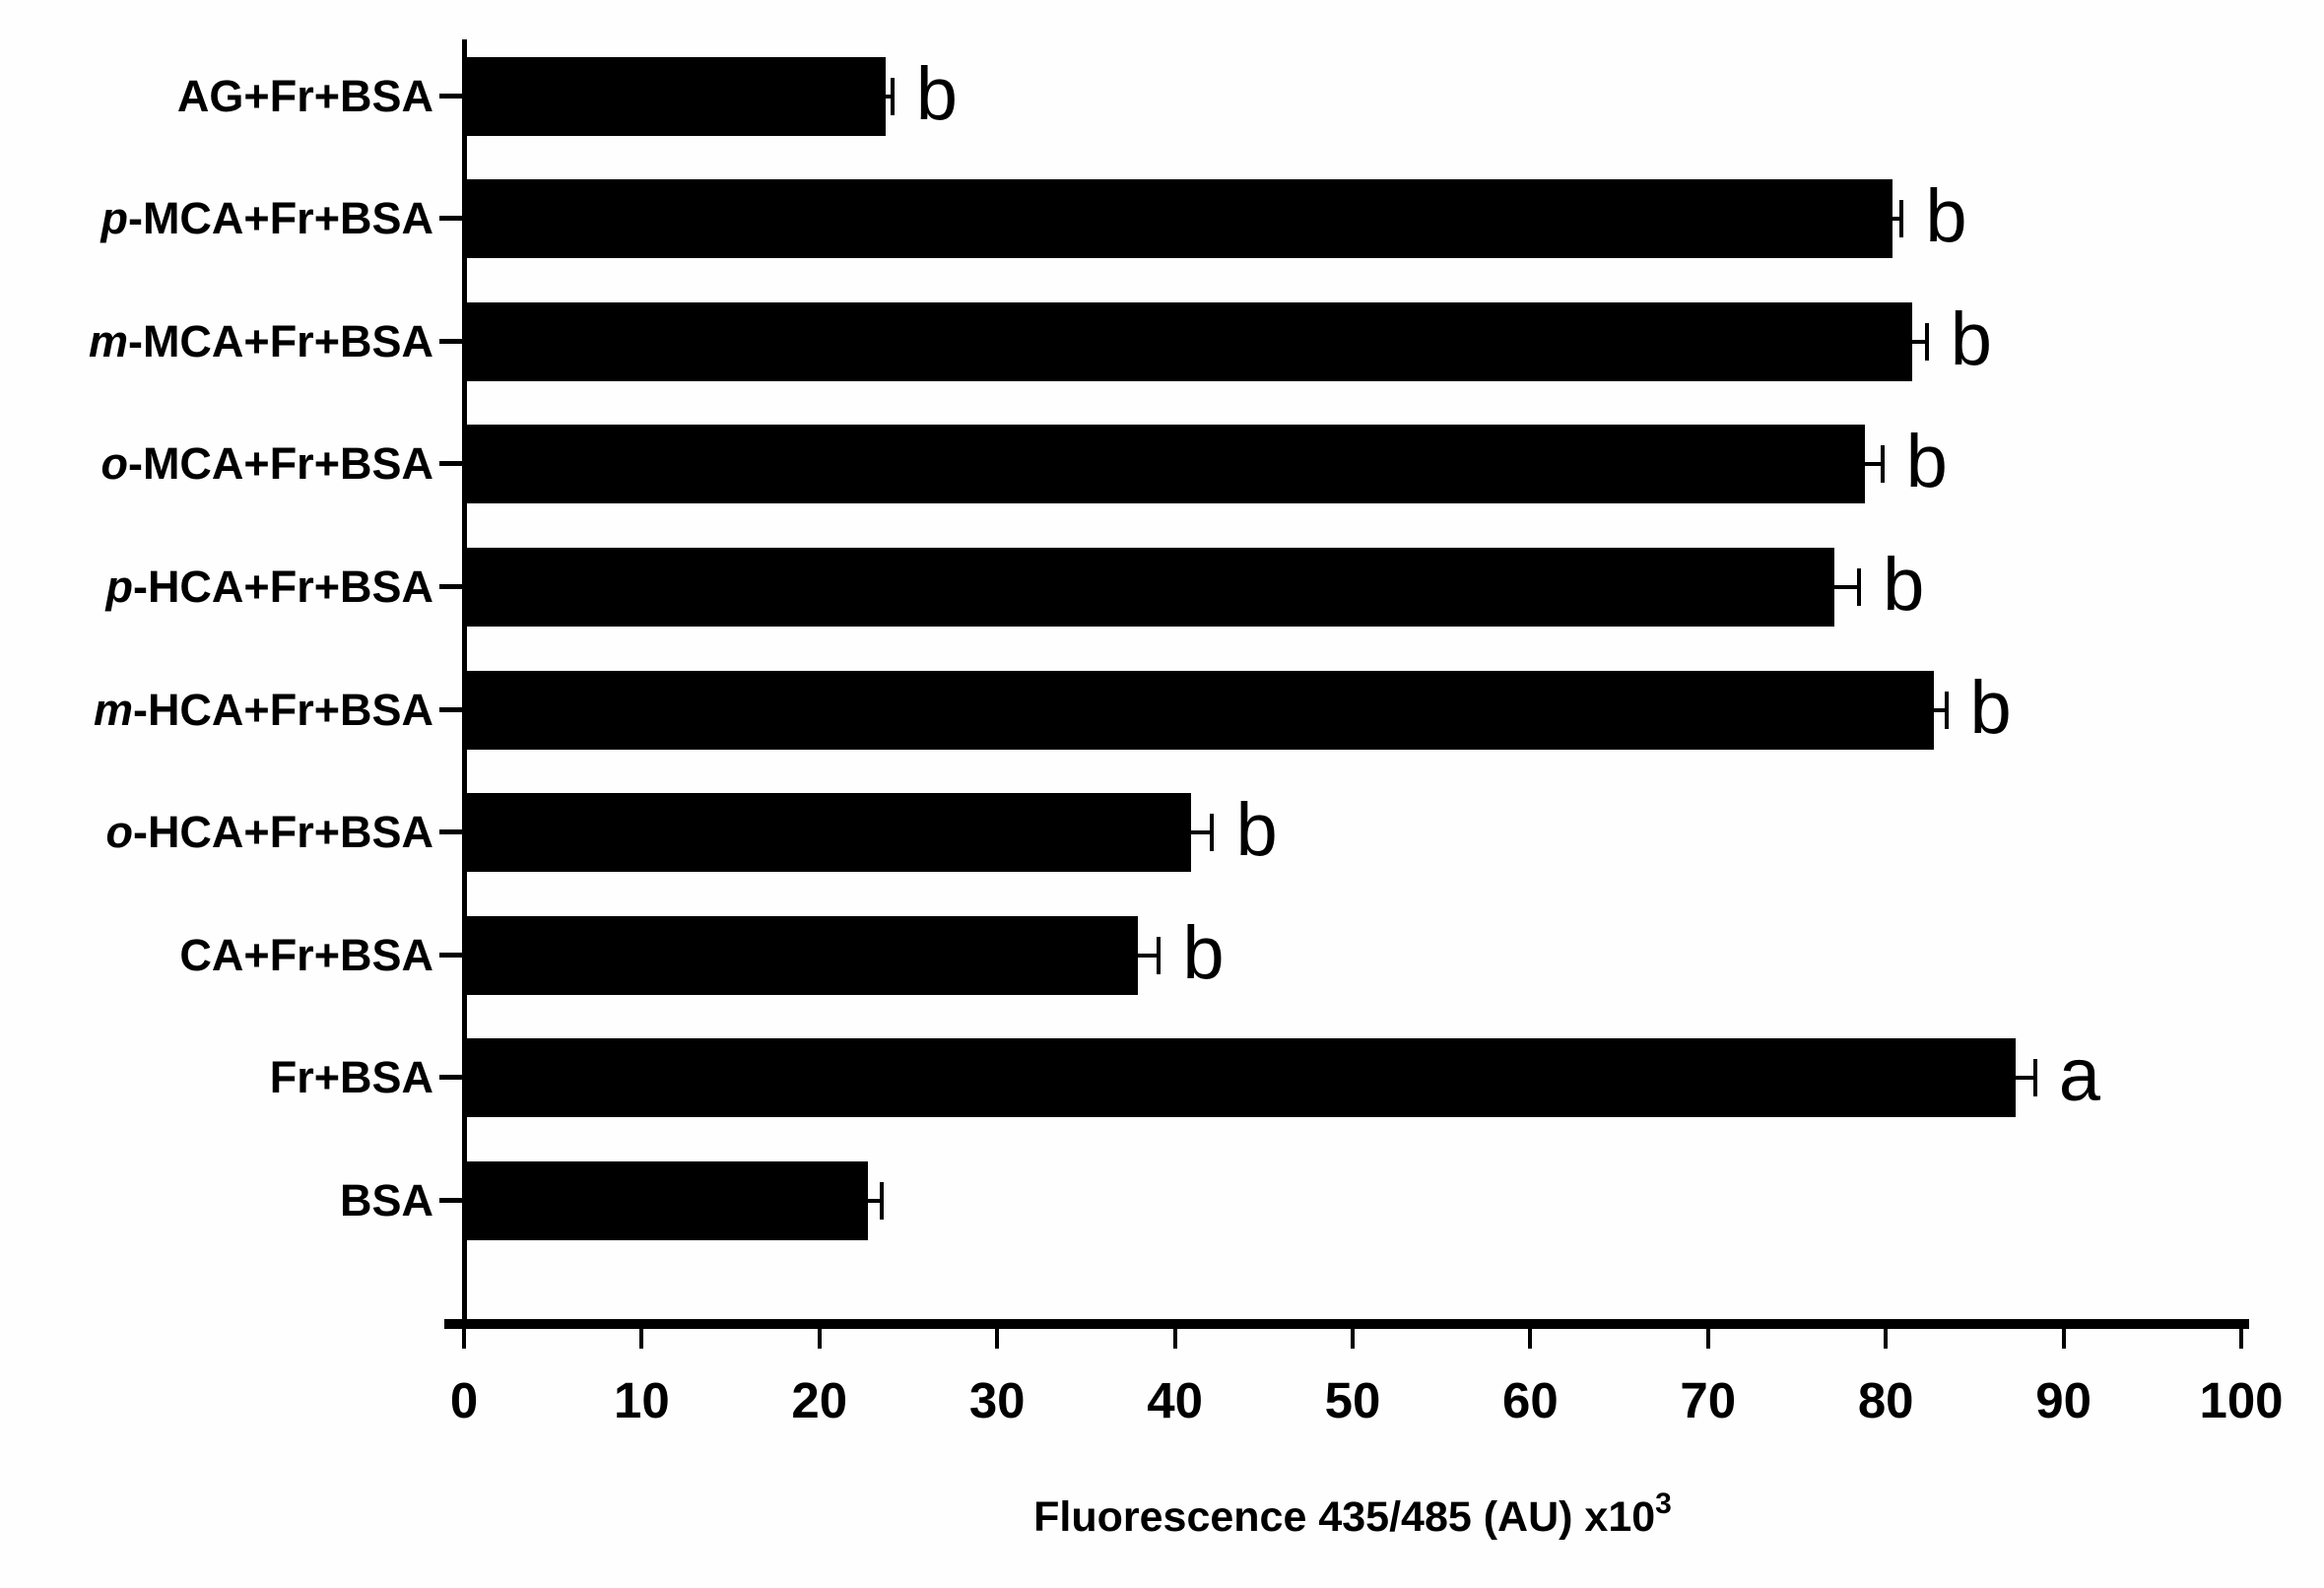  I want to click on x-axis-tick-label: 60, so click(1530, 1400).